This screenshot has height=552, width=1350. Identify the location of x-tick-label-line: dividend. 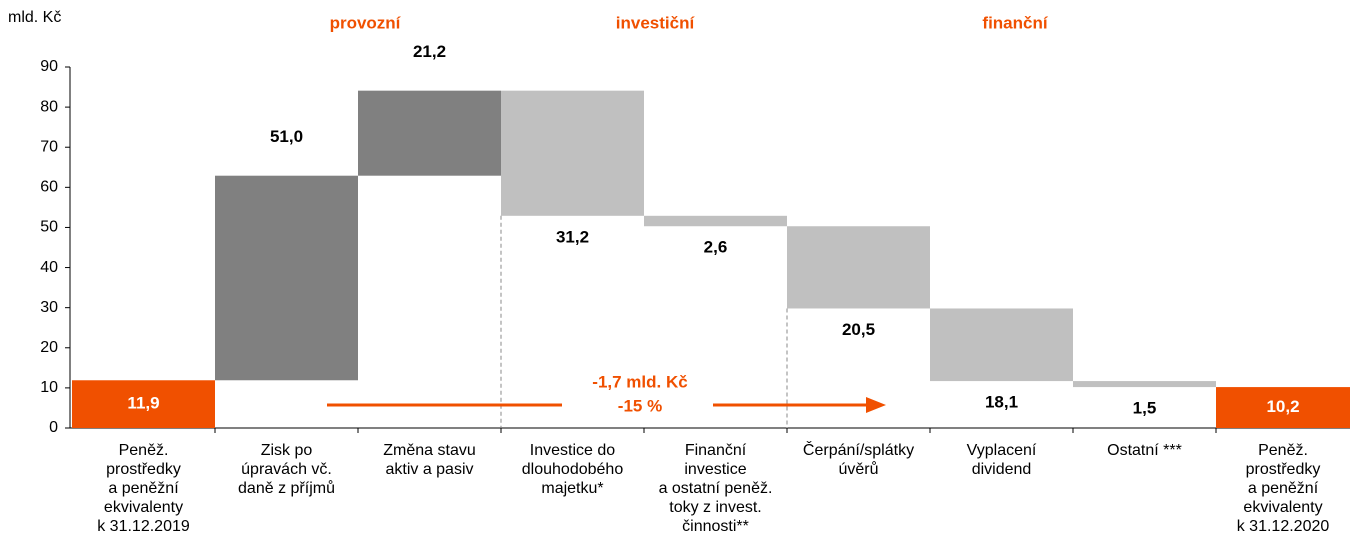
(1002, 469).